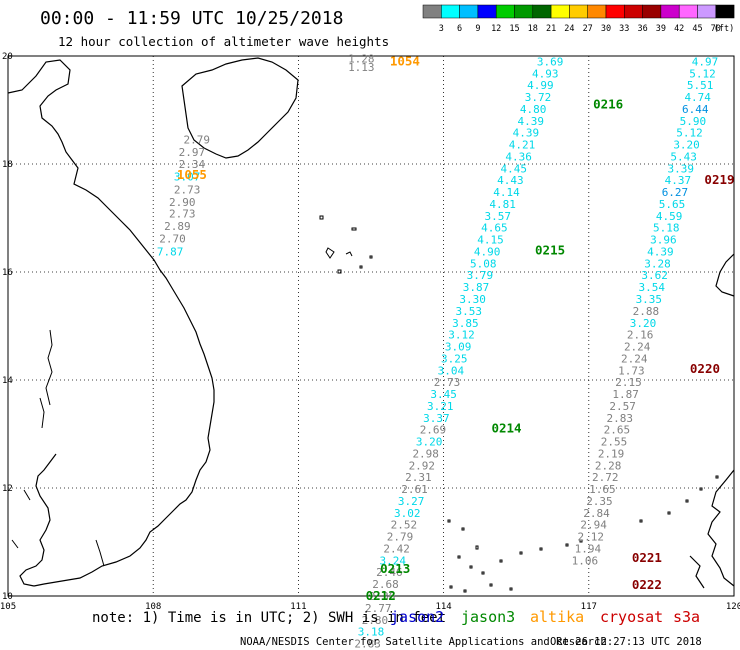 This screenshot has width=740, height=650. I want to click on swh-value-label: 6.27, so click(675, 192).